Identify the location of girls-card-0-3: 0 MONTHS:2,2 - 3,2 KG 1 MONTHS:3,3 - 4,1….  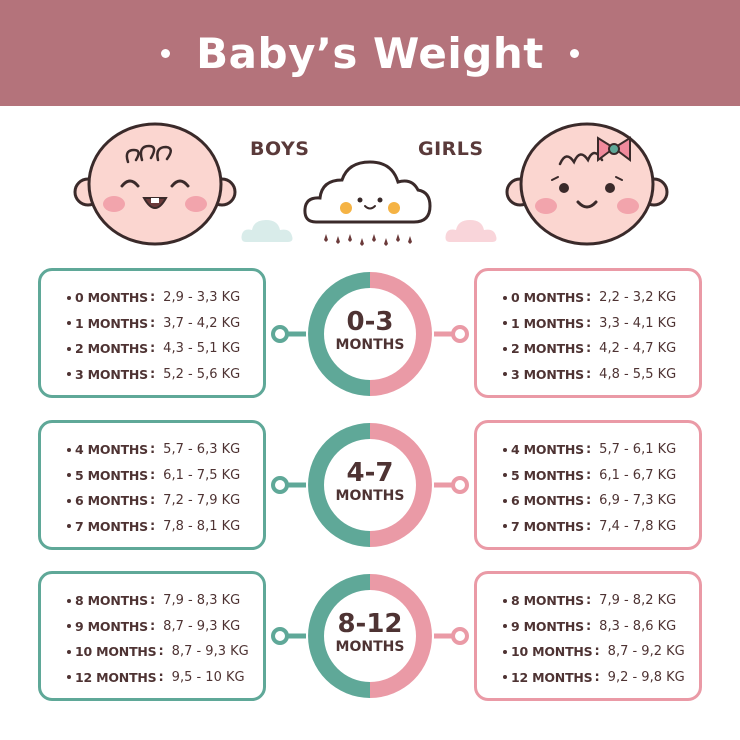
(588, 333).